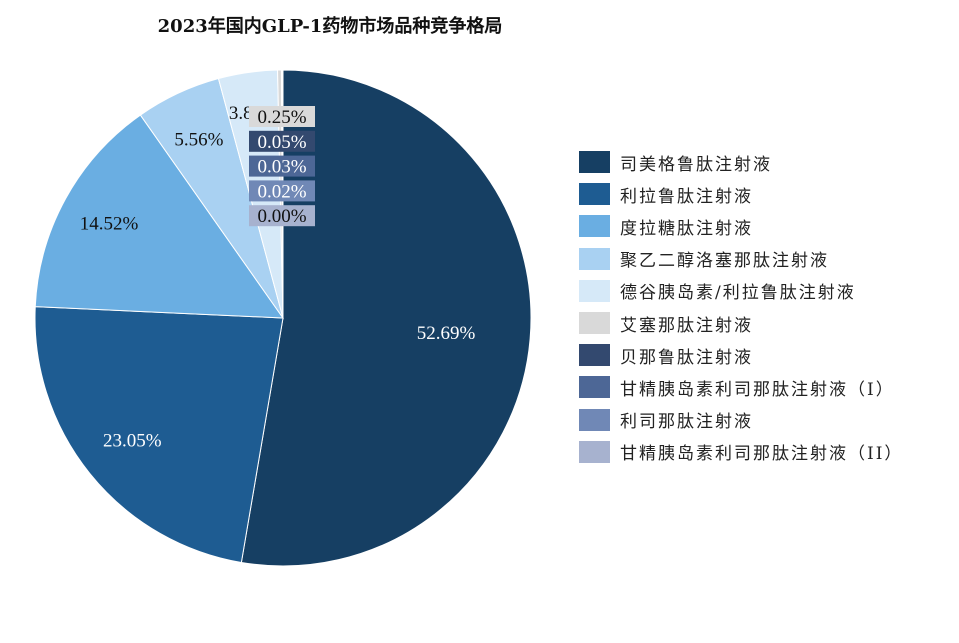  I want to click on slice-label-3: 14.52%, so click(109, 224).